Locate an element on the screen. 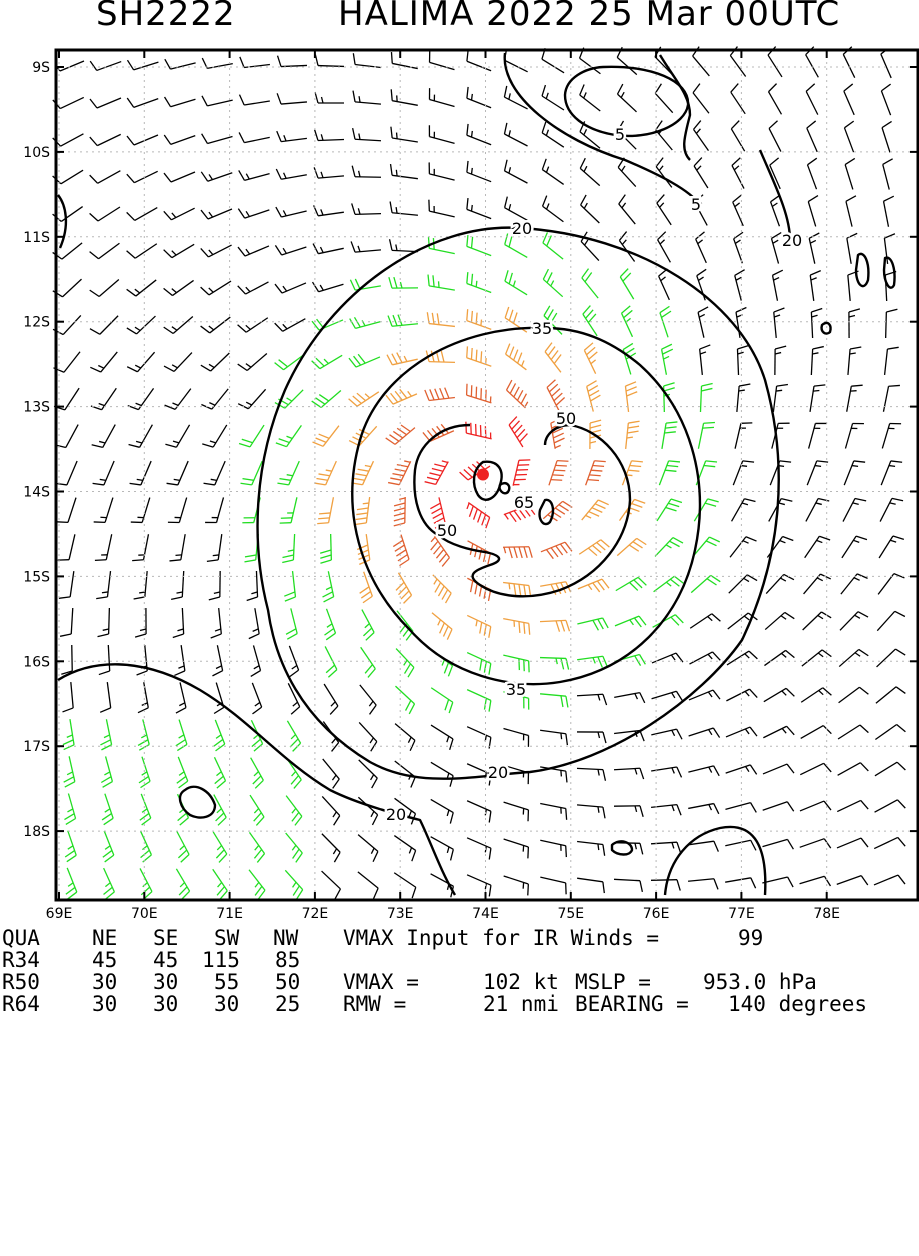 The height and width of the screenshot is (1256, 919). contour-20-loop-sw is located at coordinates (197, 802).